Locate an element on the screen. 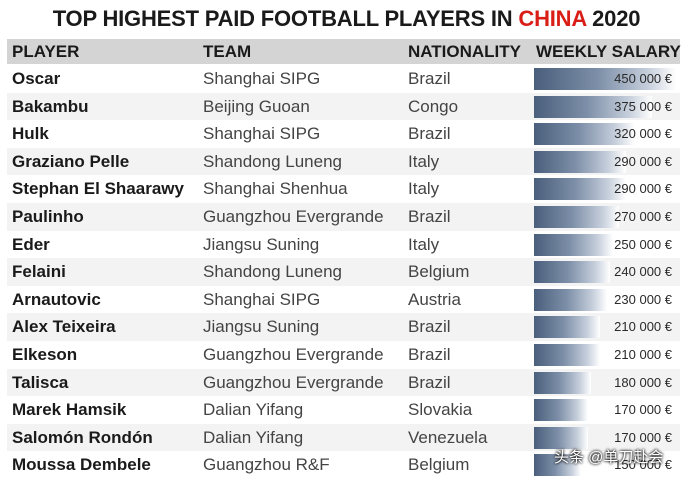  player-name: Graziano Pelle is located at coordinates (71, 161).